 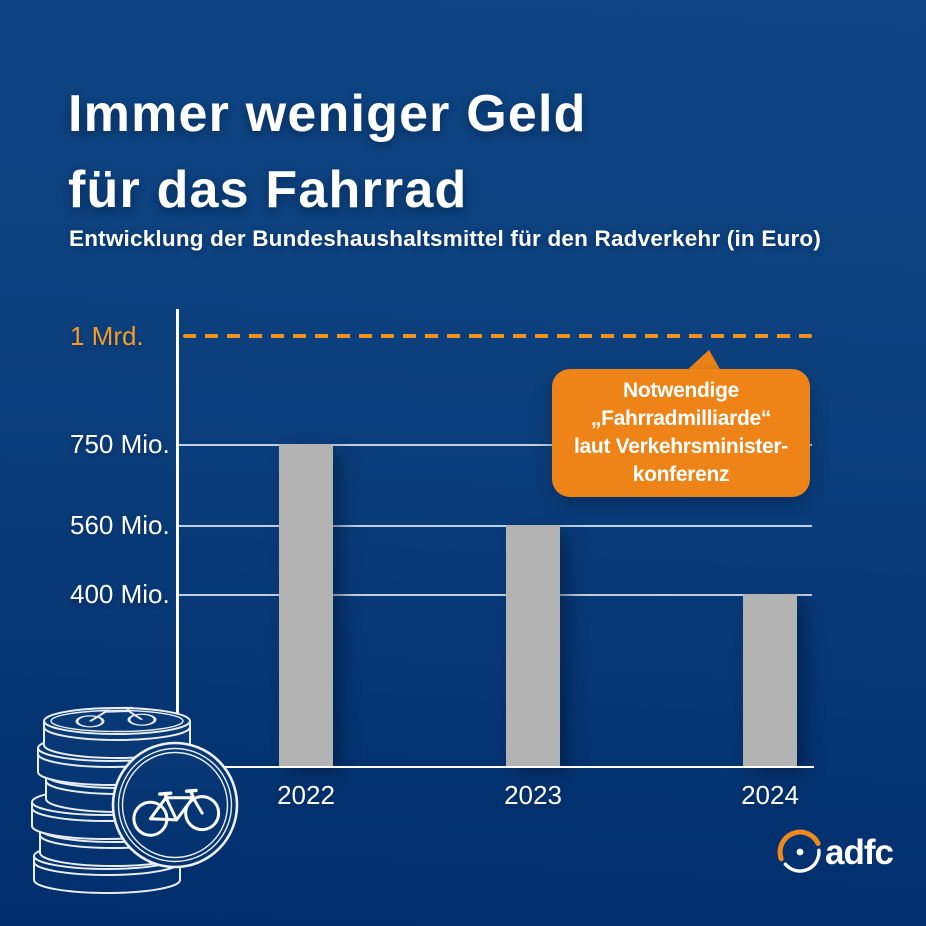 I want to click on engraved-bicycle-icon, so click(x=116, y=717).